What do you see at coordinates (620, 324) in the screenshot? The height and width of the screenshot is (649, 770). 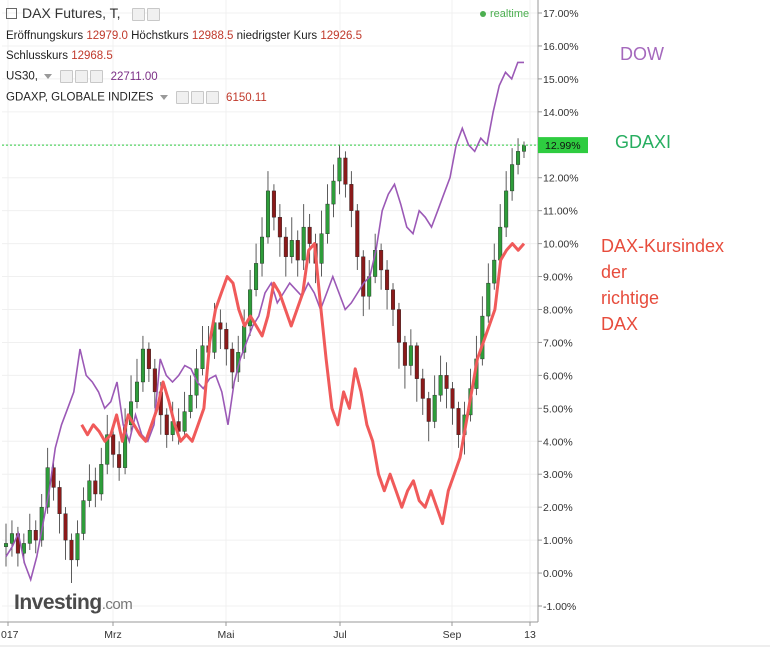 I see `annotation-dax-line: DAX` at bounding box center [620, 324].